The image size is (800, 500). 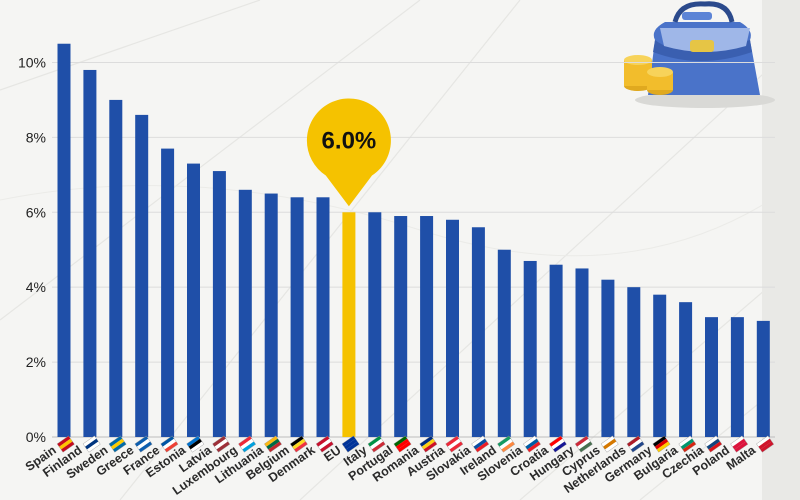 I want to click on y-tick-label: 6%, so click(x=36, y=212).